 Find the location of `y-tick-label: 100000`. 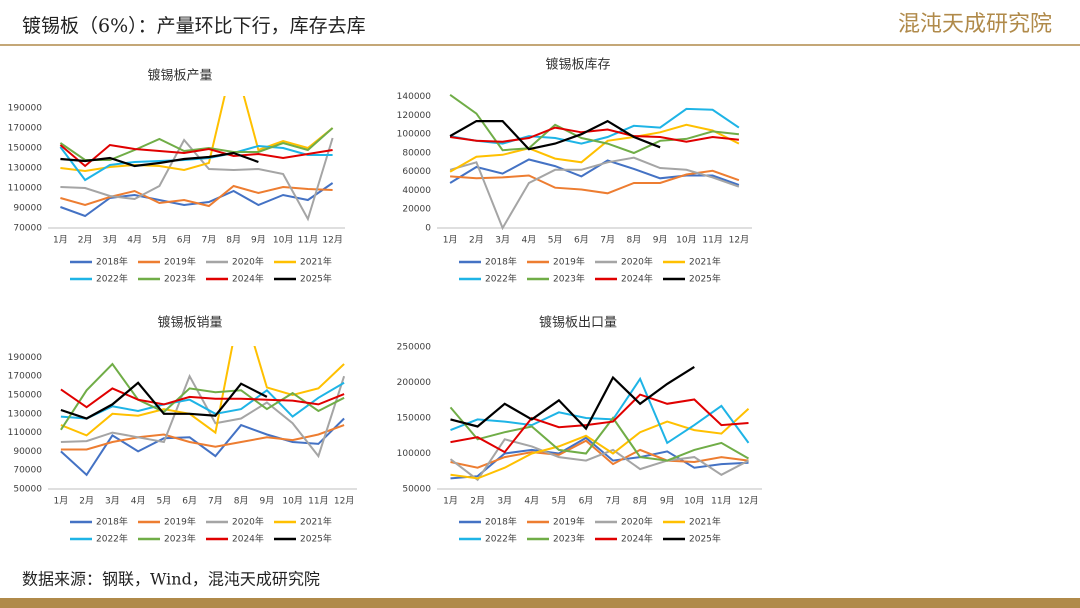

y-tick-label: 100000 is located at coordinates (414, 454).